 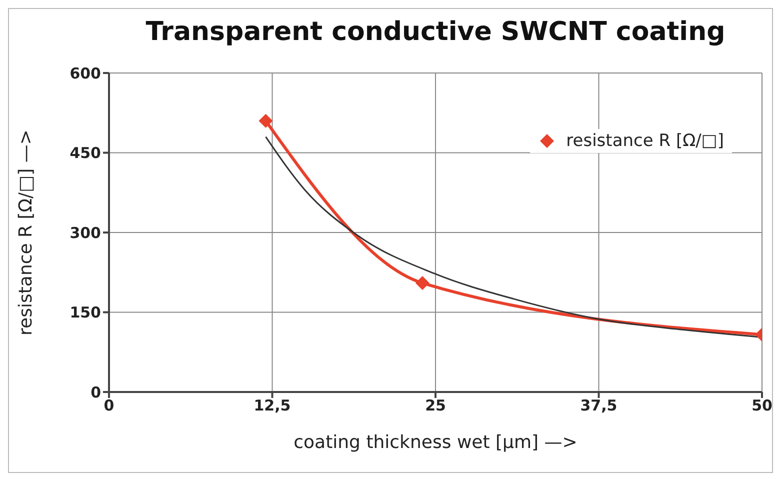 I want to click on x-tick-label: 0, so click(x=109, y=405).